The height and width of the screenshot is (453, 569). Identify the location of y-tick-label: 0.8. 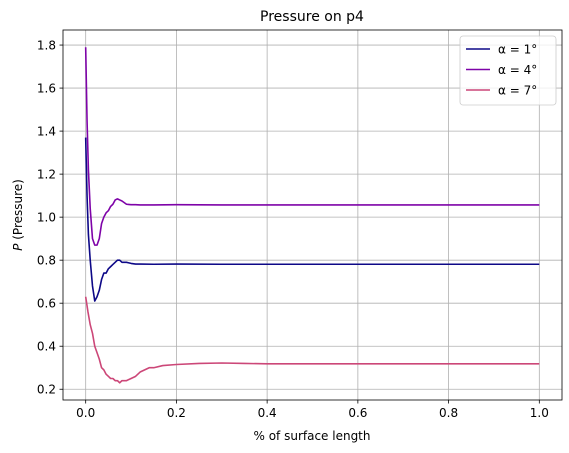
(46, 260).